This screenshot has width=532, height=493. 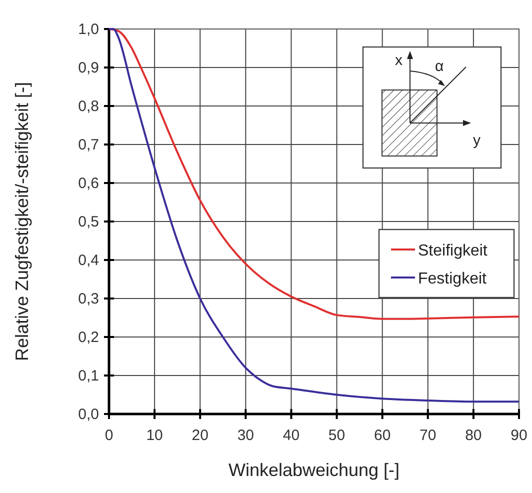 I want to click on y-axis-title: Relative Zugfestigkeit/-steifigkeit [-], so click(x=22, y=222).